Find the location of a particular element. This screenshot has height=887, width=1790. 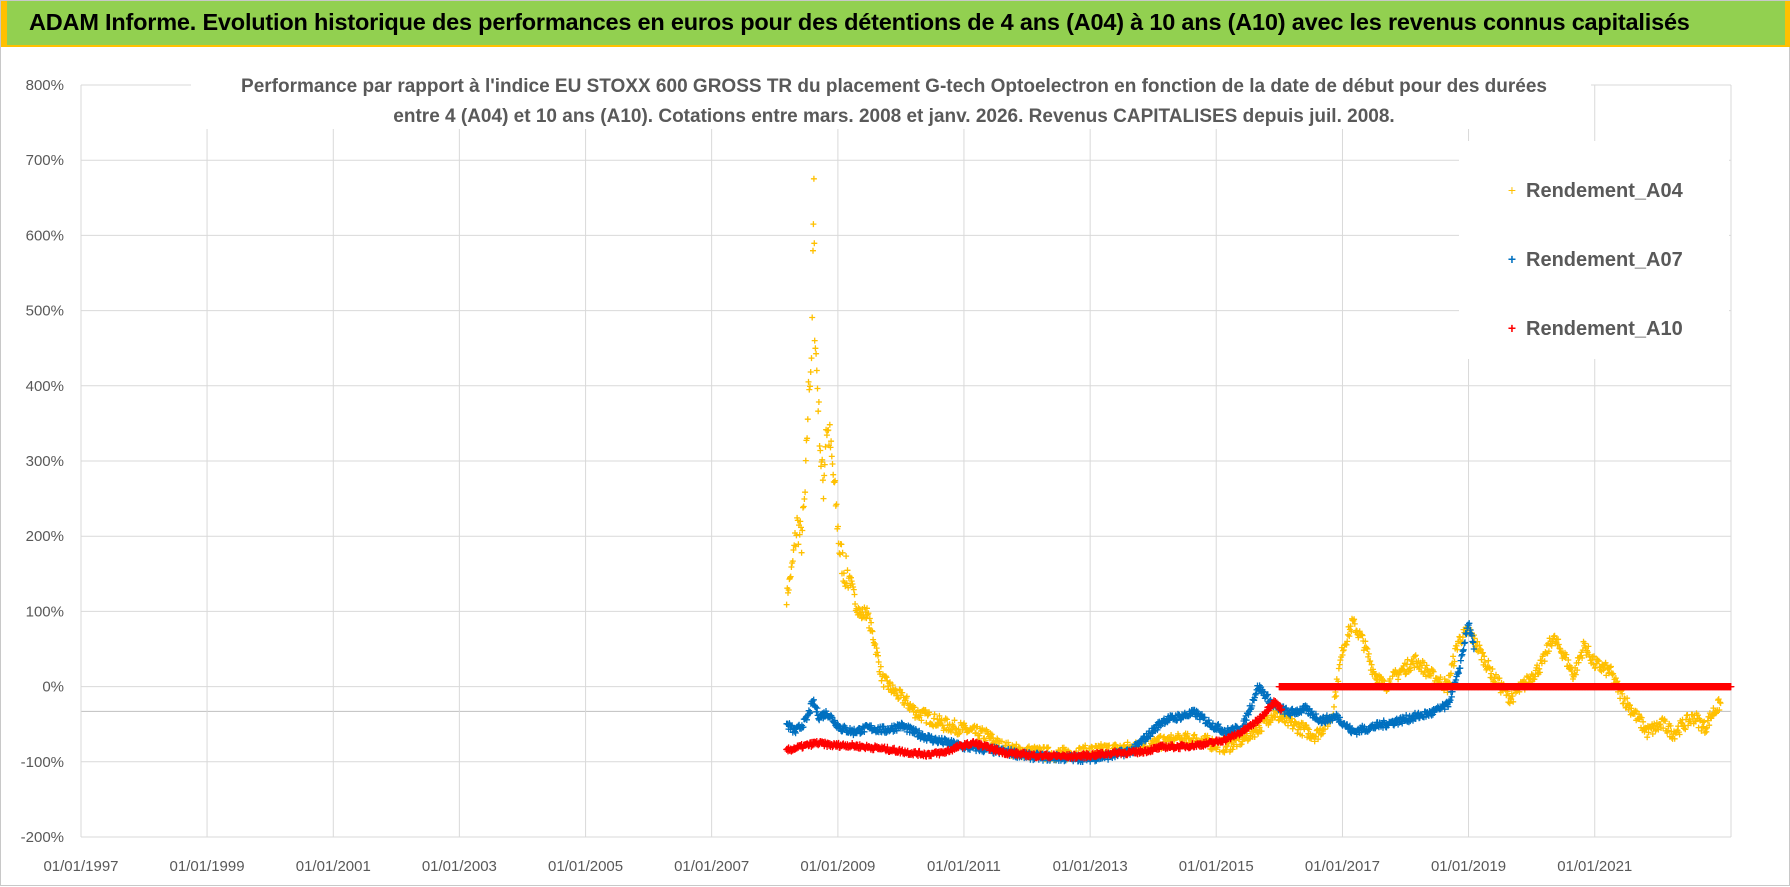

banner-accent-left is located at coordinates (4, 24).